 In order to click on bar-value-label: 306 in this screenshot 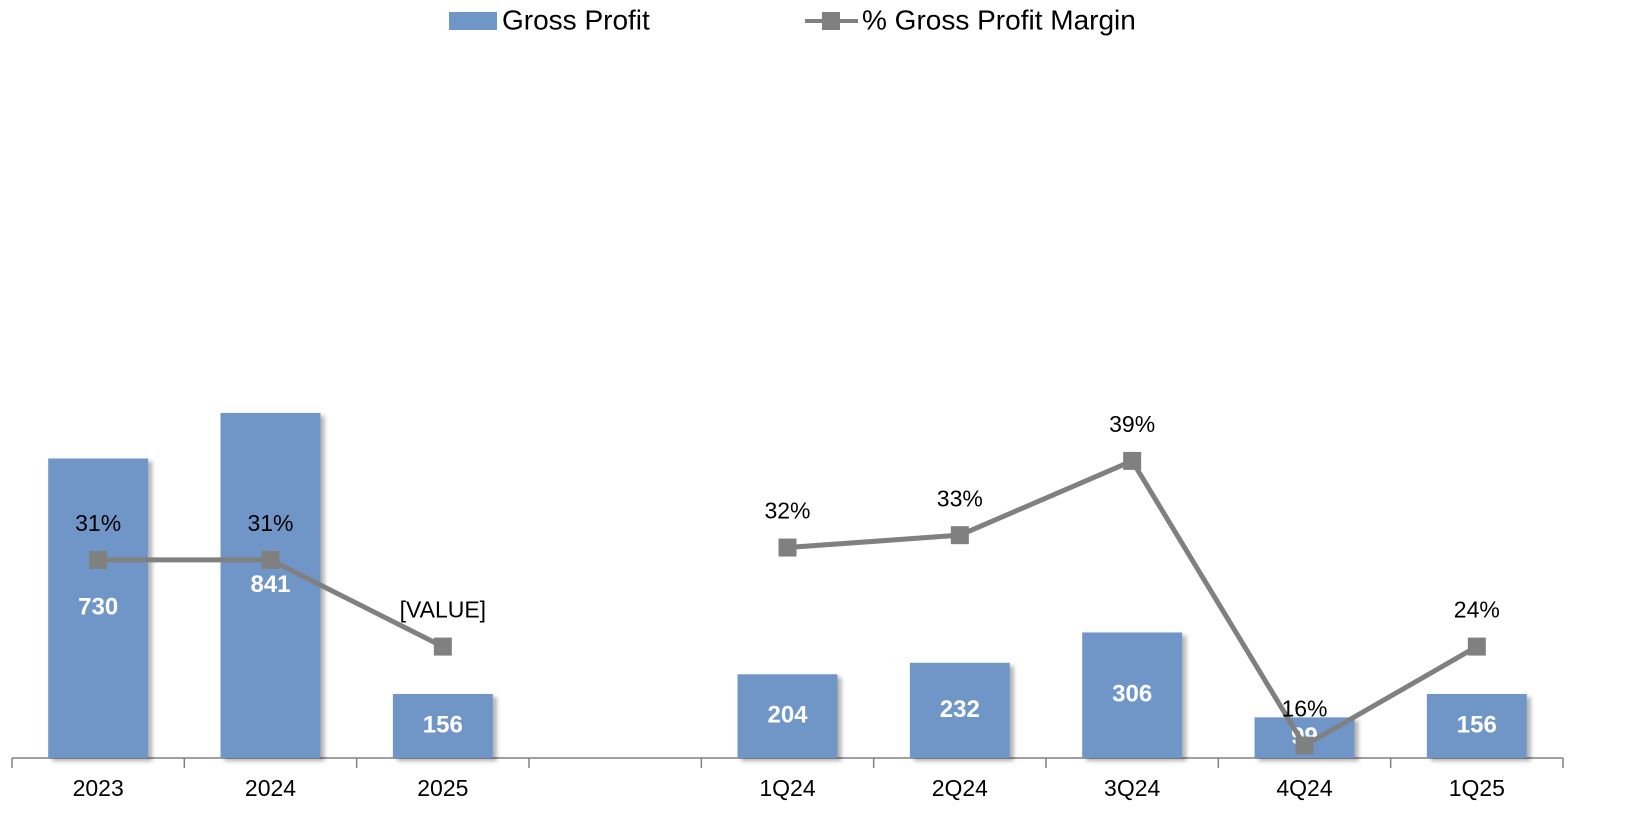, I will do `click(1132, 694)`.